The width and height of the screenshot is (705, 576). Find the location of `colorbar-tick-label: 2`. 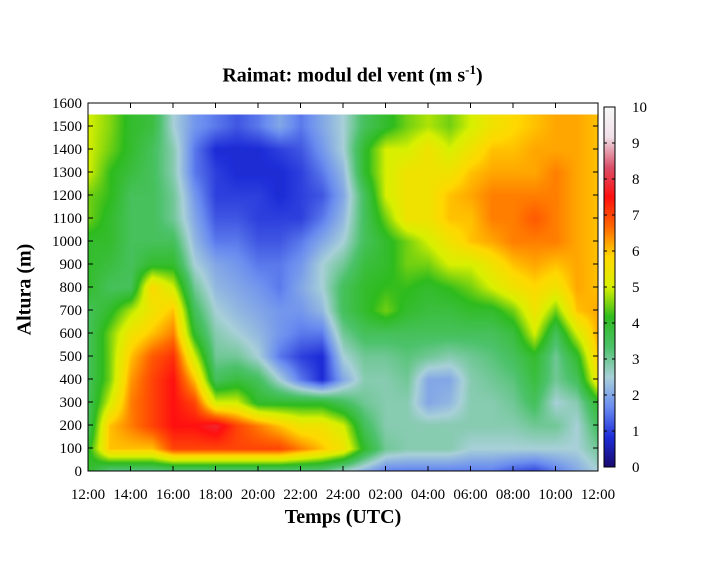

colorbar-tick-label: 2 is located at coordinates (636, 396).